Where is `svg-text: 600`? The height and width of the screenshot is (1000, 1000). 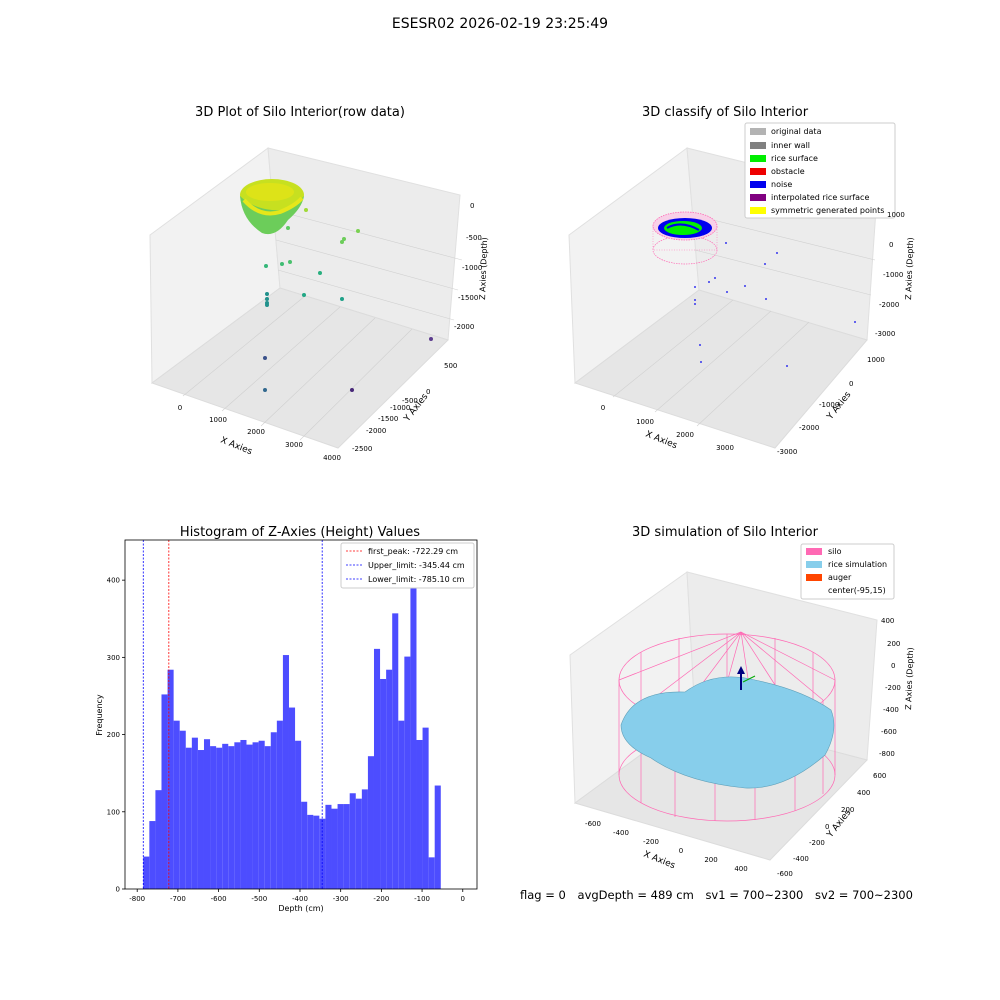
svg-text: 600 is located at coordinates (879, 776).